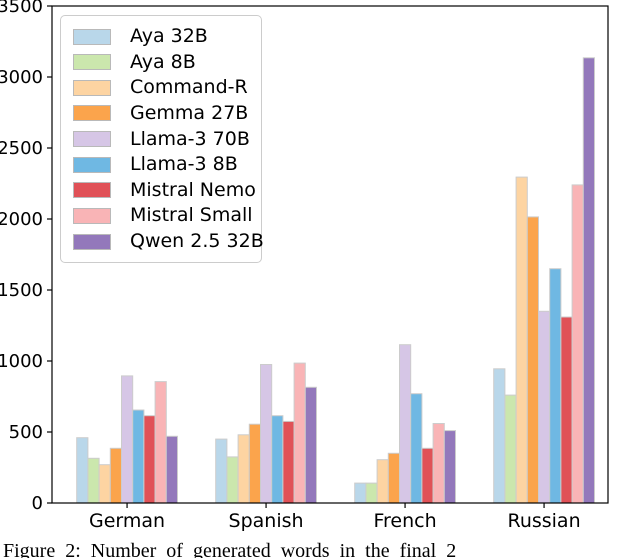  I want to click on bar-command-r-french, so click(382, 481).